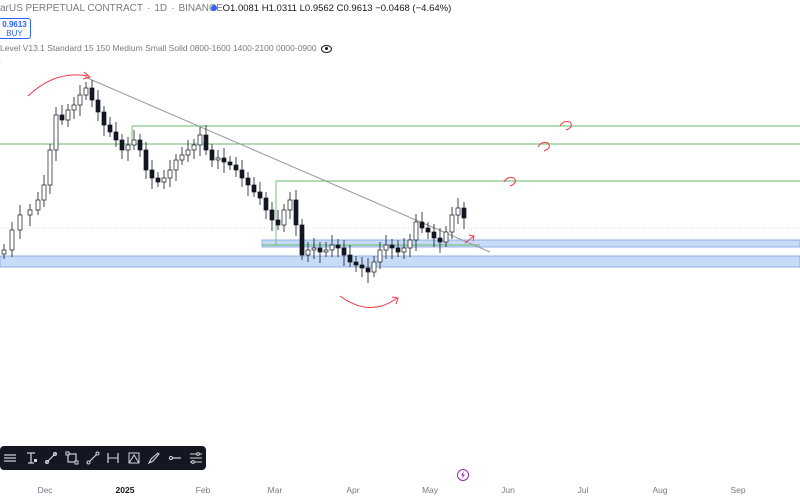 Image resolution: width=800 pixels, height=500 pixels. Describe the element at coordinates (72, 458) in the screenshot. I see `rectangle-icon` at that location.